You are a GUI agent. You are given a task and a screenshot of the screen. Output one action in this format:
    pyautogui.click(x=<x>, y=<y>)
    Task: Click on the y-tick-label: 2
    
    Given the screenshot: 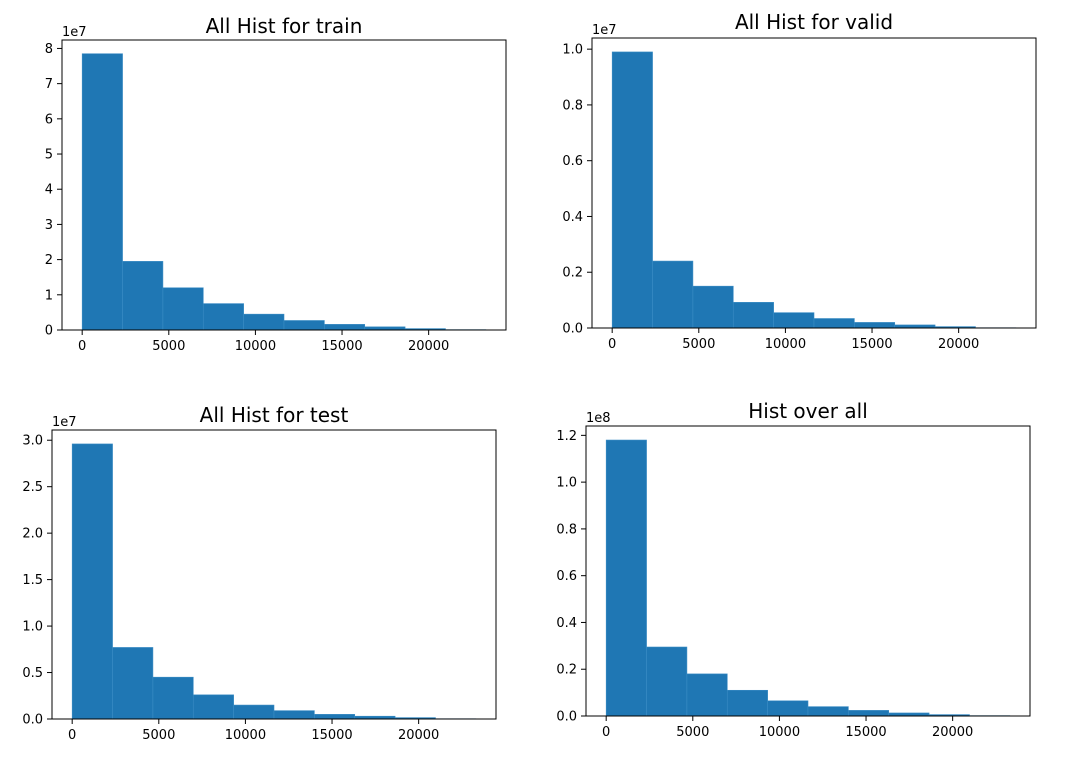 What is the action you would take?
    pyautogui.click(x=49, y=260)
    